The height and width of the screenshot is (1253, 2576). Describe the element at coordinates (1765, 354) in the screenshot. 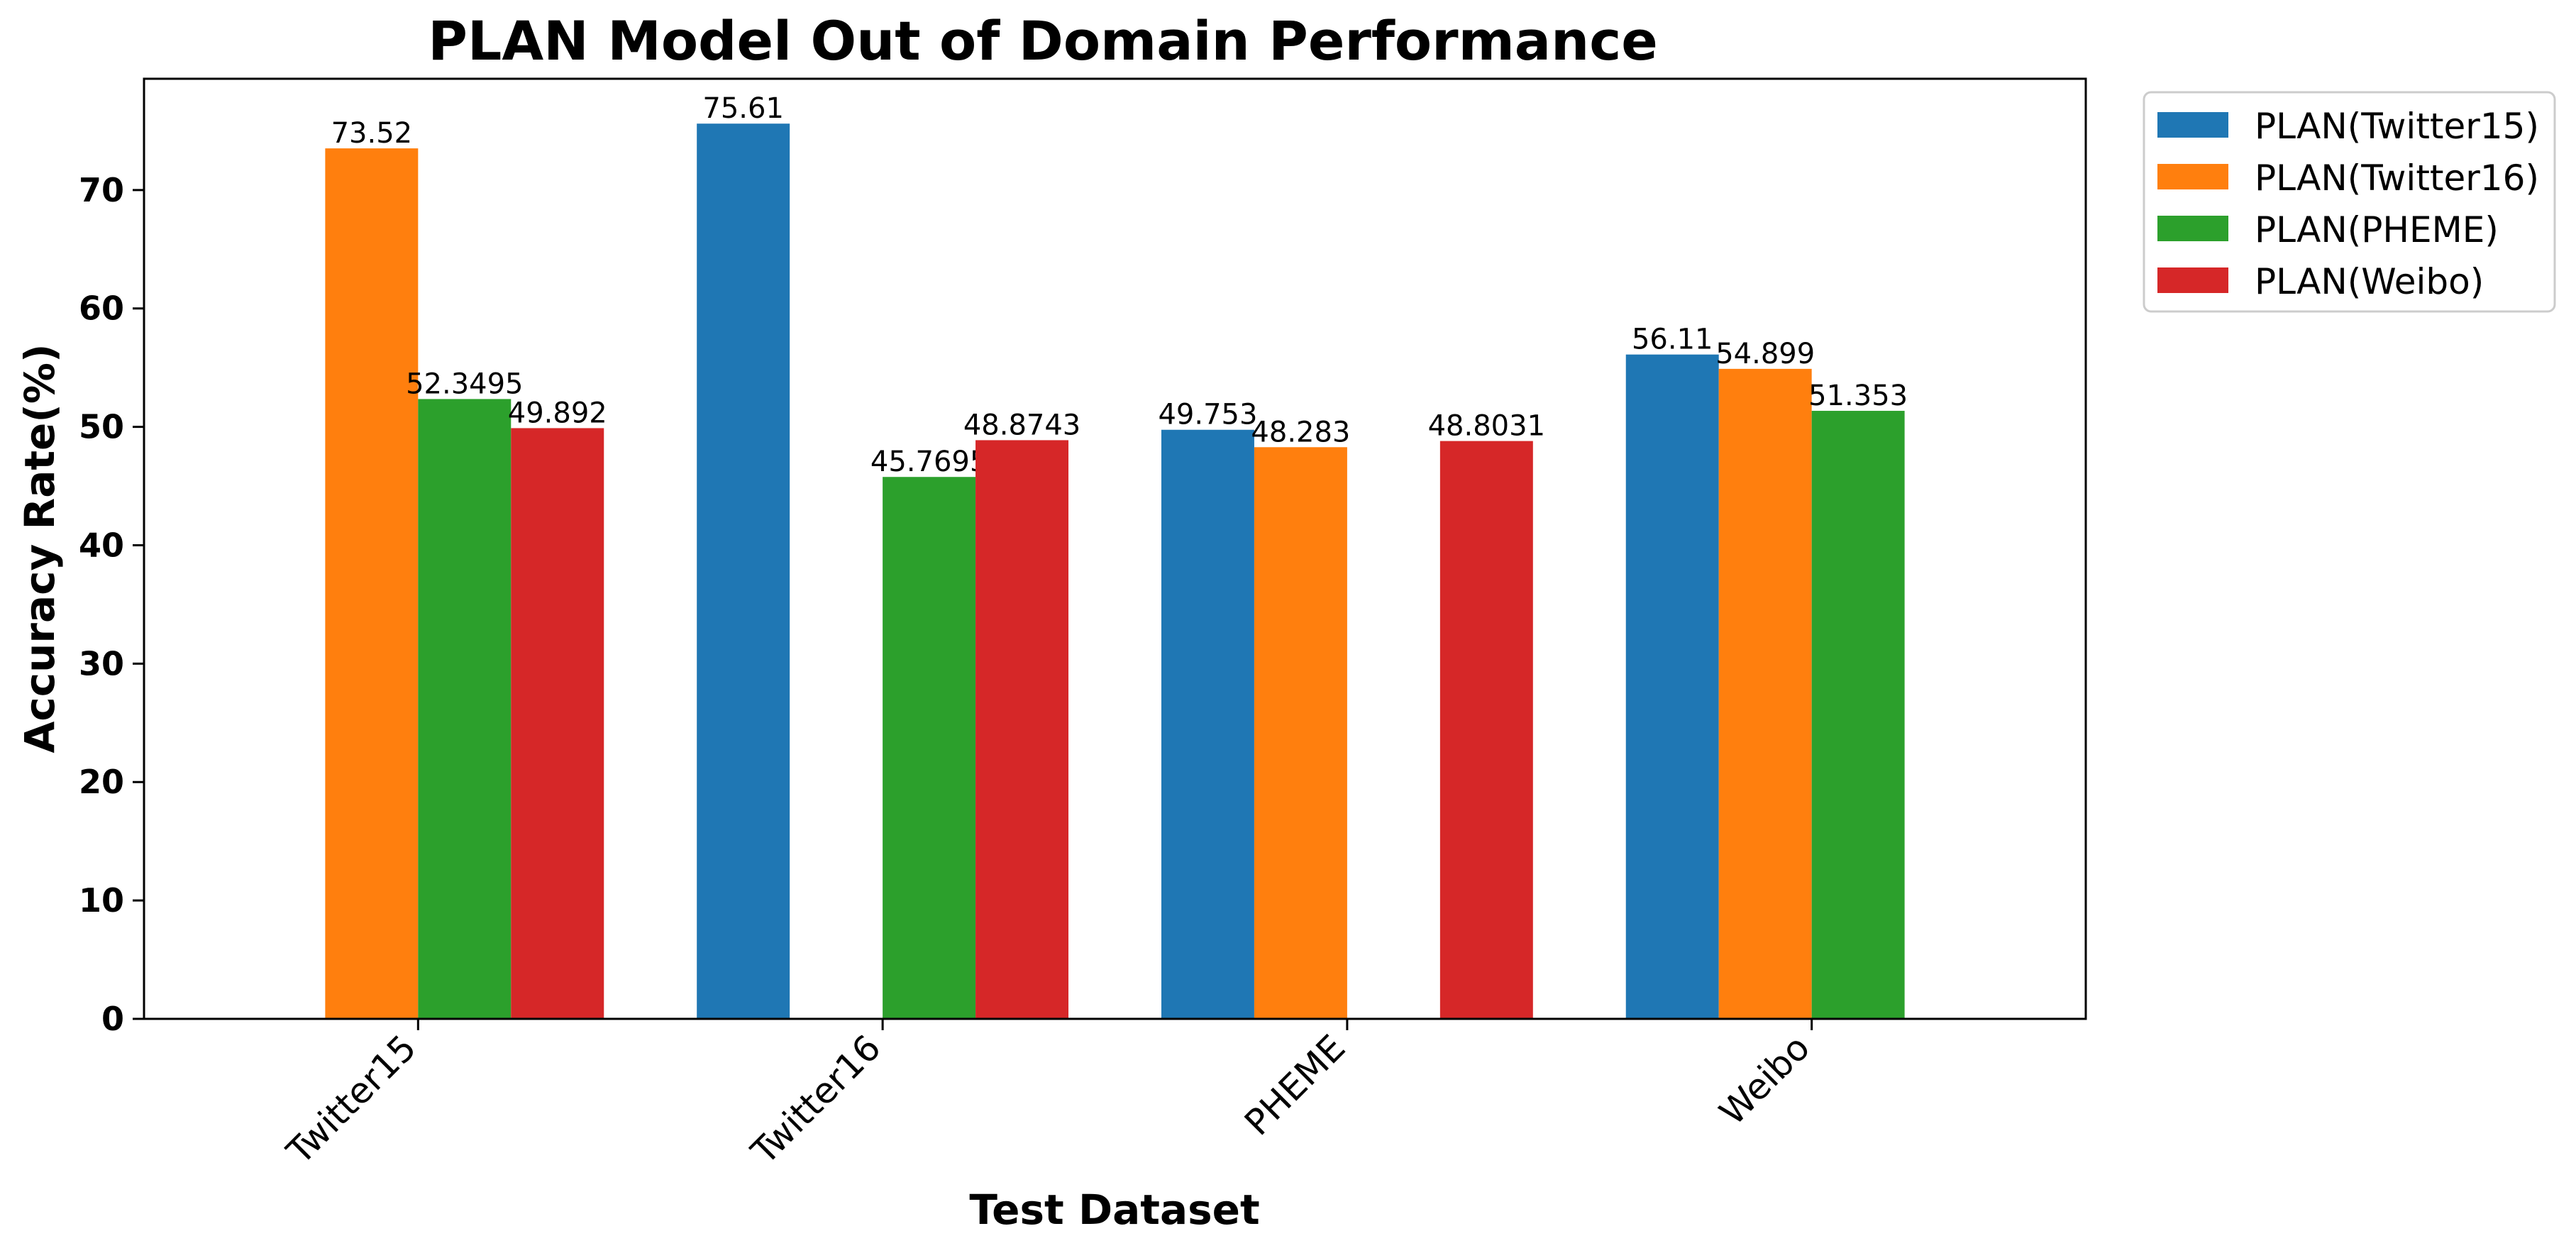

I see `data-label-Weibo-PLAN(Twitter16): 54.899` at that location.